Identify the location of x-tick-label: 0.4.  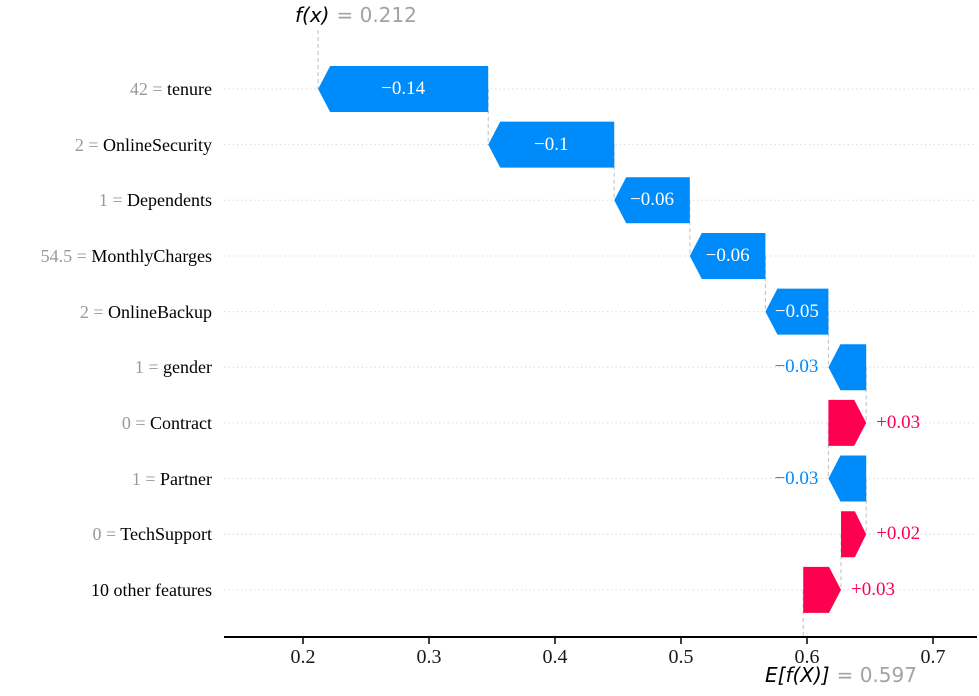
(555, 657).